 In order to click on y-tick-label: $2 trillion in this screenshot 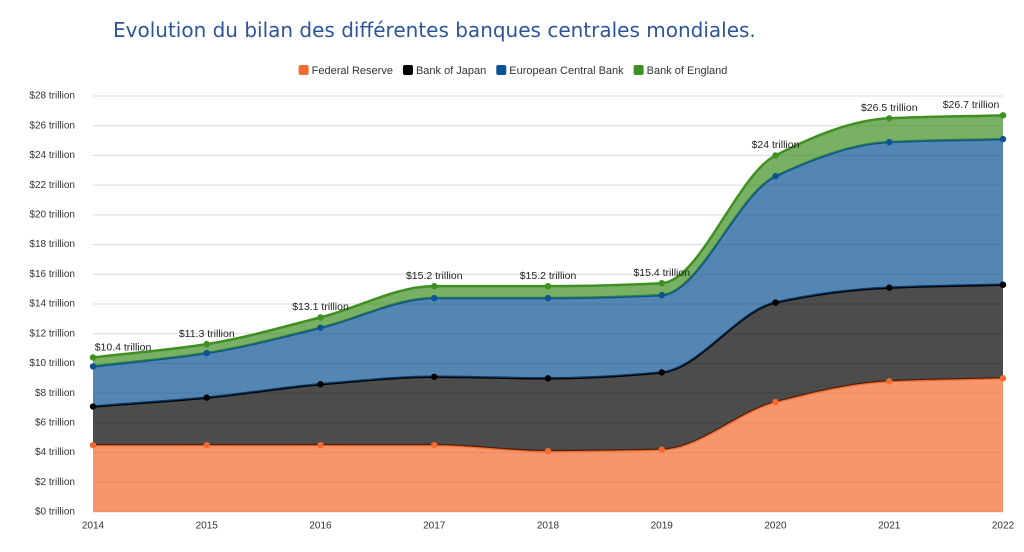, I will do `click(55, 482)`.